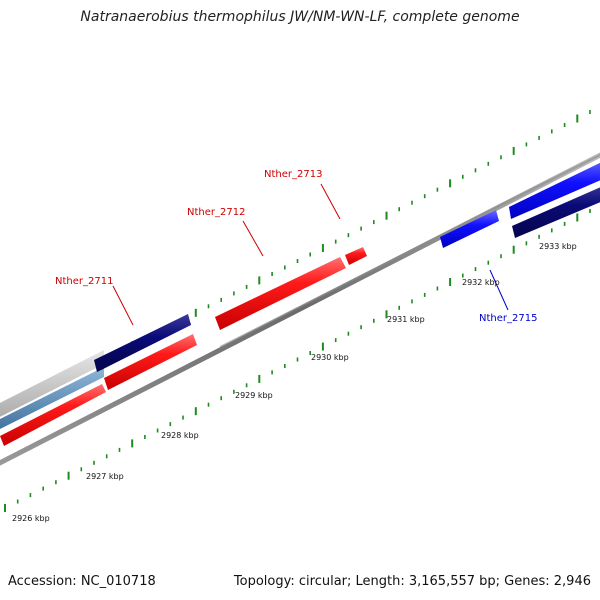  Describe the element at coordinates (406, 319) in the screenshot. I see `scale-label-2931: 2931 kbp` at that location.